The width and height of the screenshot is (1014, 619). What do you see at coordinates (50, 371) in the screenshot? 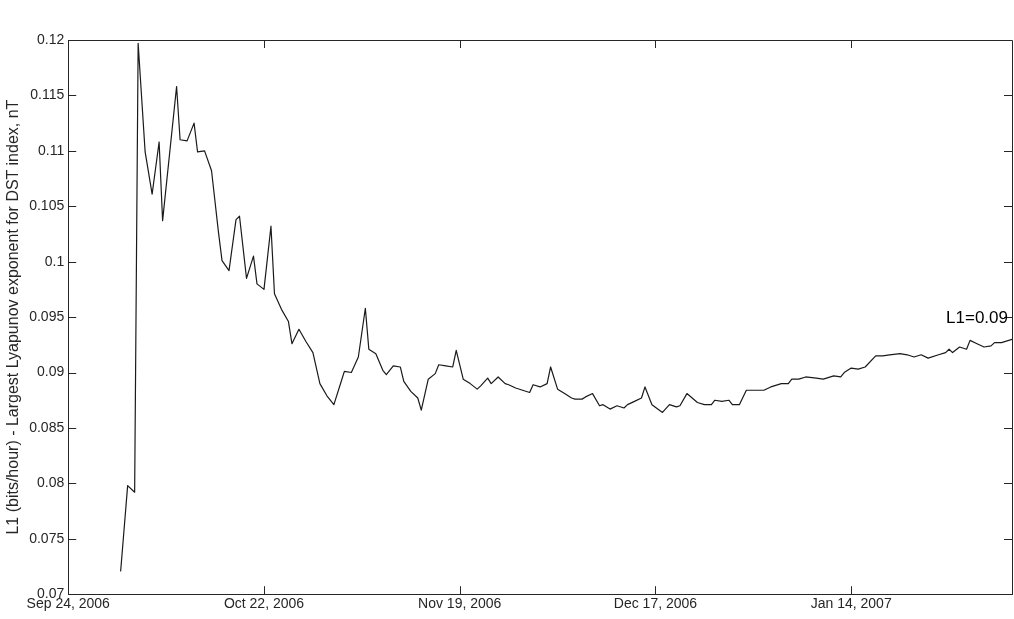
I see `y-tick-label: 0.09` at bounding box center [50, 371].